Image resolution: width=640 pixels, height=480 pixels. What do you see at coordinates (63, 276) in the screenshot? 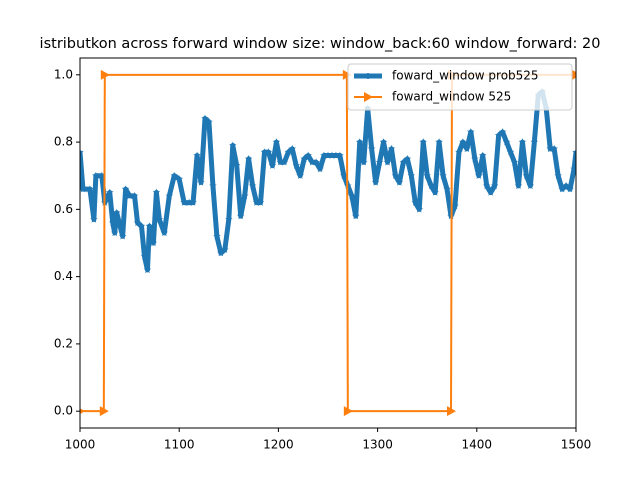
I see `y-tick-label: 0.4` at bounding box center [63, 276].